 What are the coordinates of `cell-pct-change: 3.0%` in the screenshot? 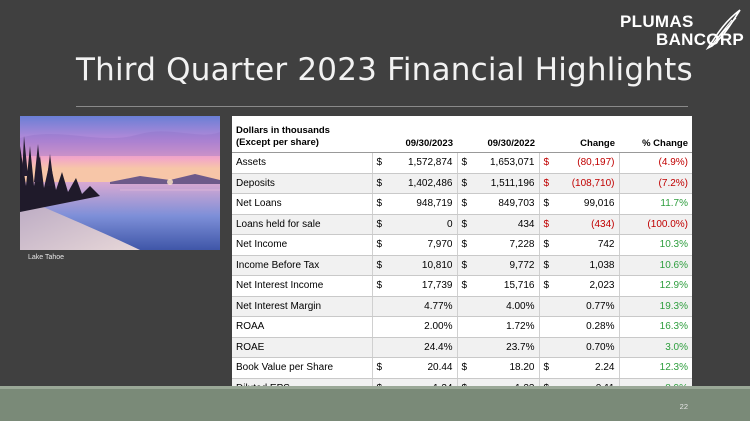 It's located at (655, 347).